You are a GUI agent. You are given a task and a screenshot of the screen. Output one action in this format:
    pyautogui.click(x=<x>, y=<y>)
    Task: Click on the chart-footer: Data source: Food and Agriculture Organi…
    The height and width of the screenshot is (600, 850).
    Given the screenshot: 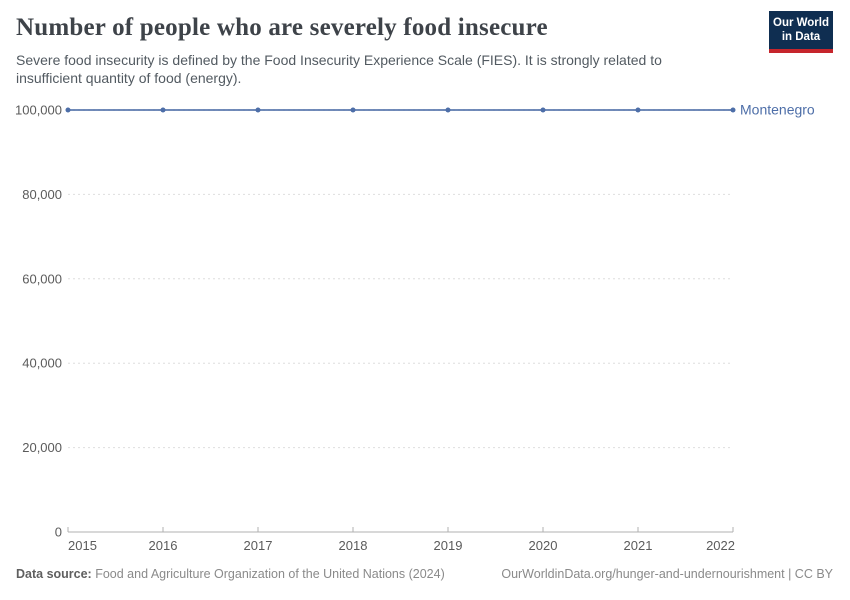 What is the action you would take?
    pyautogui.click(x=424, y=574)
    